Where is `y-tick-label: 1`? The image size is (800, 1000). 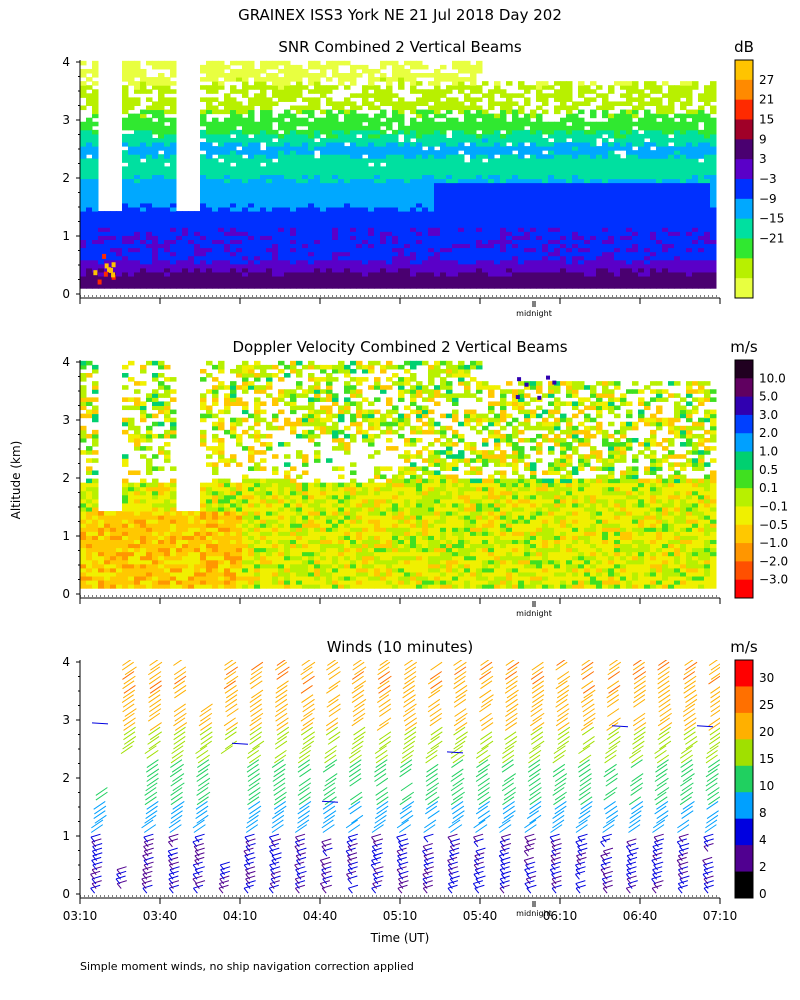 y-tick-label: 1 is located at coordinates (66, 236).